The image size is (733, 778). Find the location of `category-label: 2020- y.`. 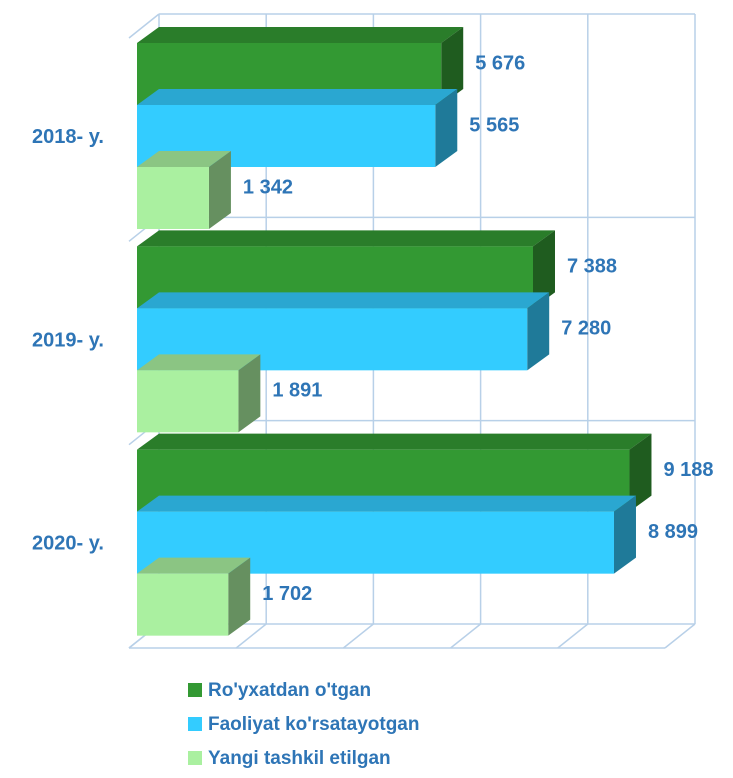

category-label: 2020- y. is located at coordinates (68, 544).